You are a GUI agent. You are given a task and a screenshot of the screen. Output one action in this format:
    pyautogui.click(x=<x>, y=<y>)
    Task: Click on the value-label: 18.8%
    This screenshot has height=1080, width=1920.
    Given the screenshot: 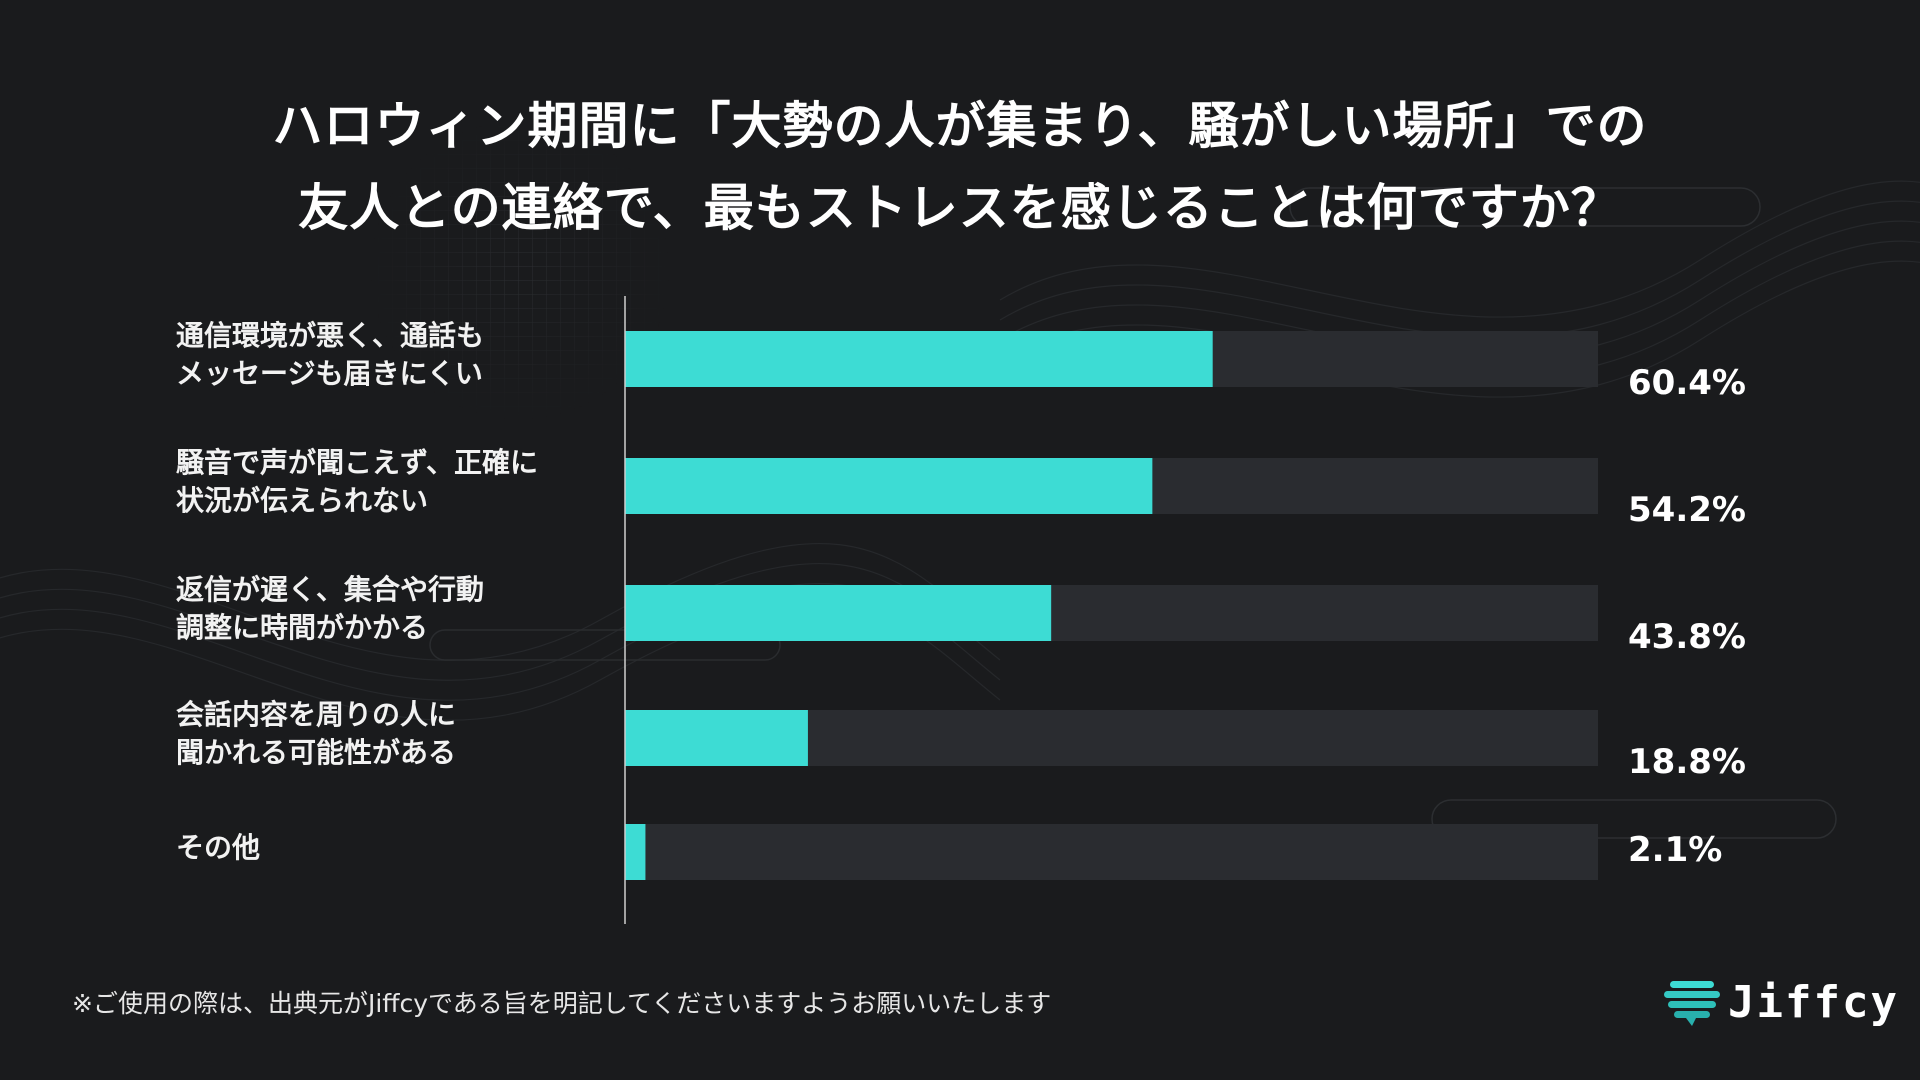 What is the action you would take?
    pyautogui.click(x=1687, y=762)
    